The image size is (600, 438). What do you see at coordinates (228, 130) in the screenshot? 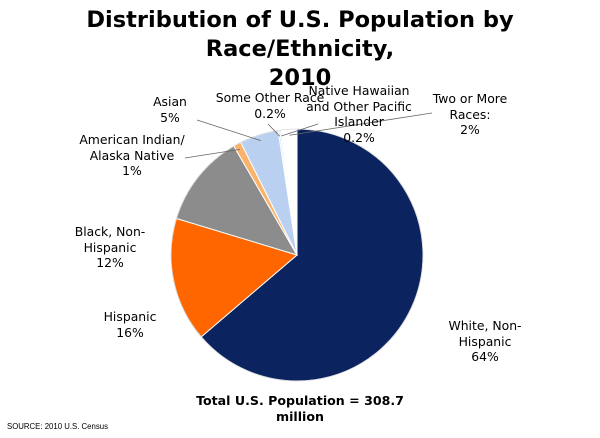
I see `leader-line-asian` at bounding box center [228, 130].